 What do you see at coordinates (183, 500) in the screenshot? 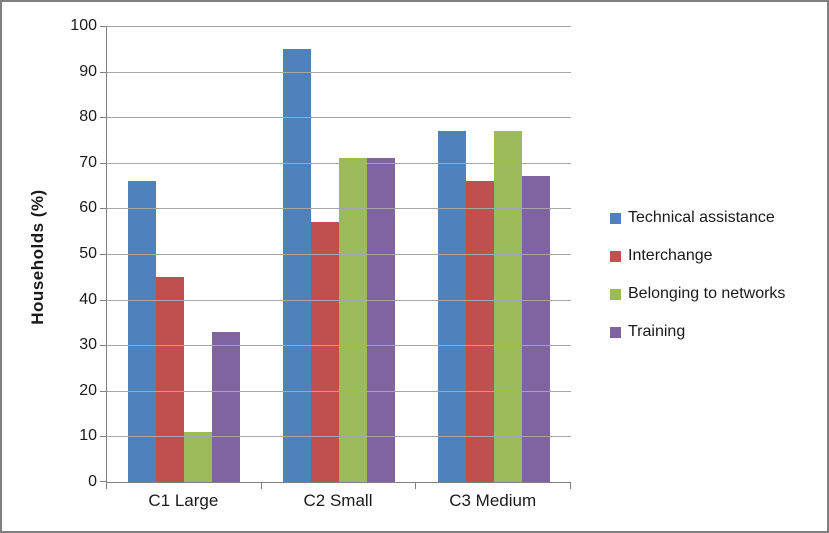
I see `x-axis-label-c1: C1 Large` at bounding box center [183, 500].